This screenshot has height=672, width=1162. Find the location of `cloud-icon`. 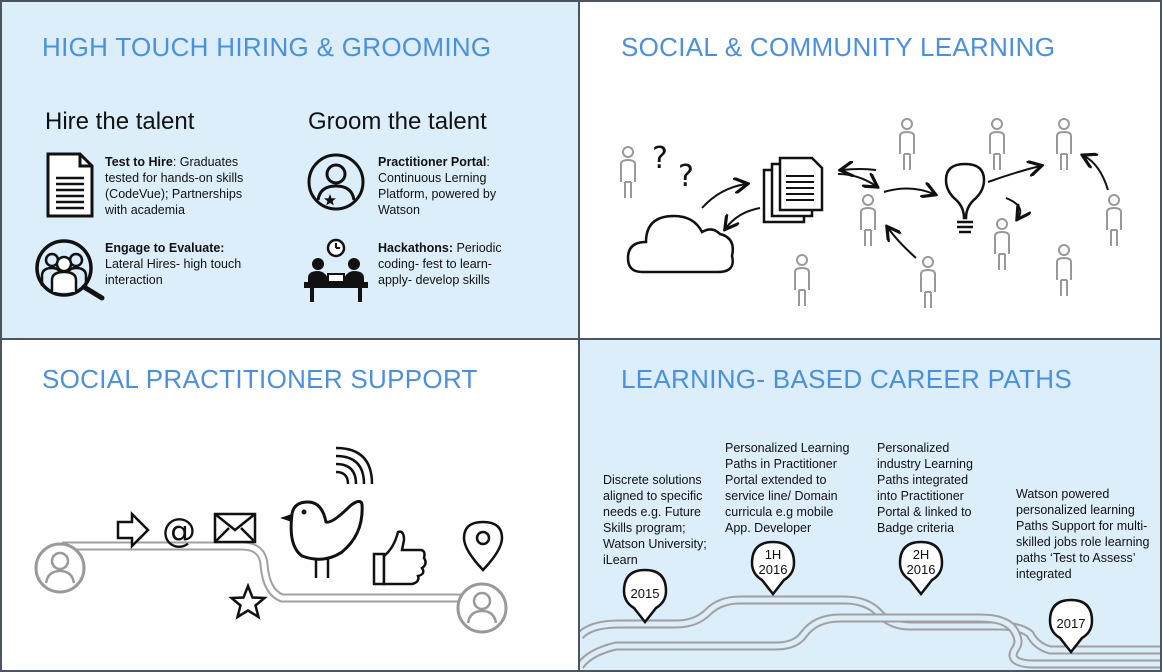

cloud-icon is located at coordinates (680, 244).